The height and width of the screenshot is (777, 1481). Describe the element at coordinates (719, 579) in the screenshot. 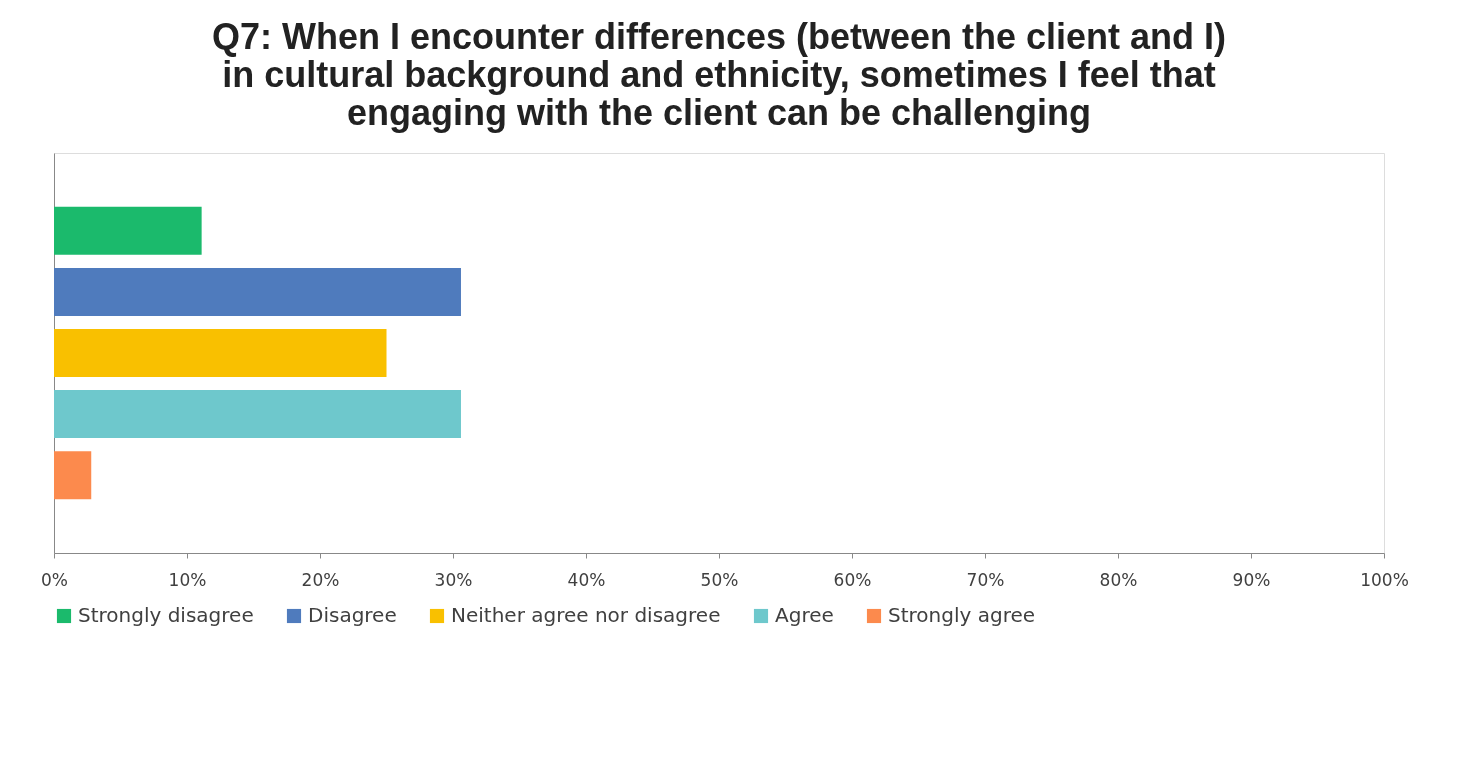

I see `x-tick-label: 50%` at that location.